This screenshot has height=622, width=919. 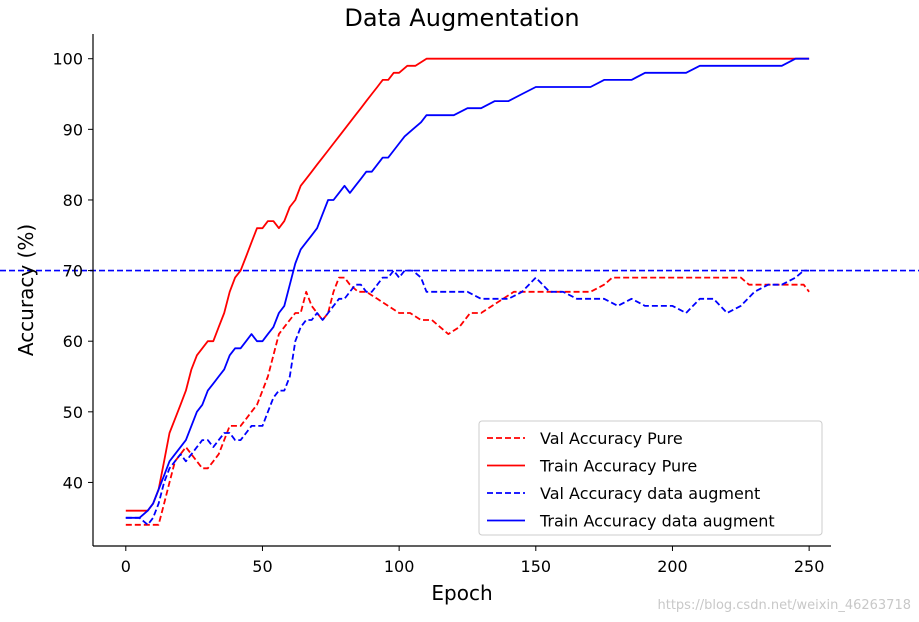 I want to click on legend-label-0: Val Accuracy Pure, so click(x=611, y=438).